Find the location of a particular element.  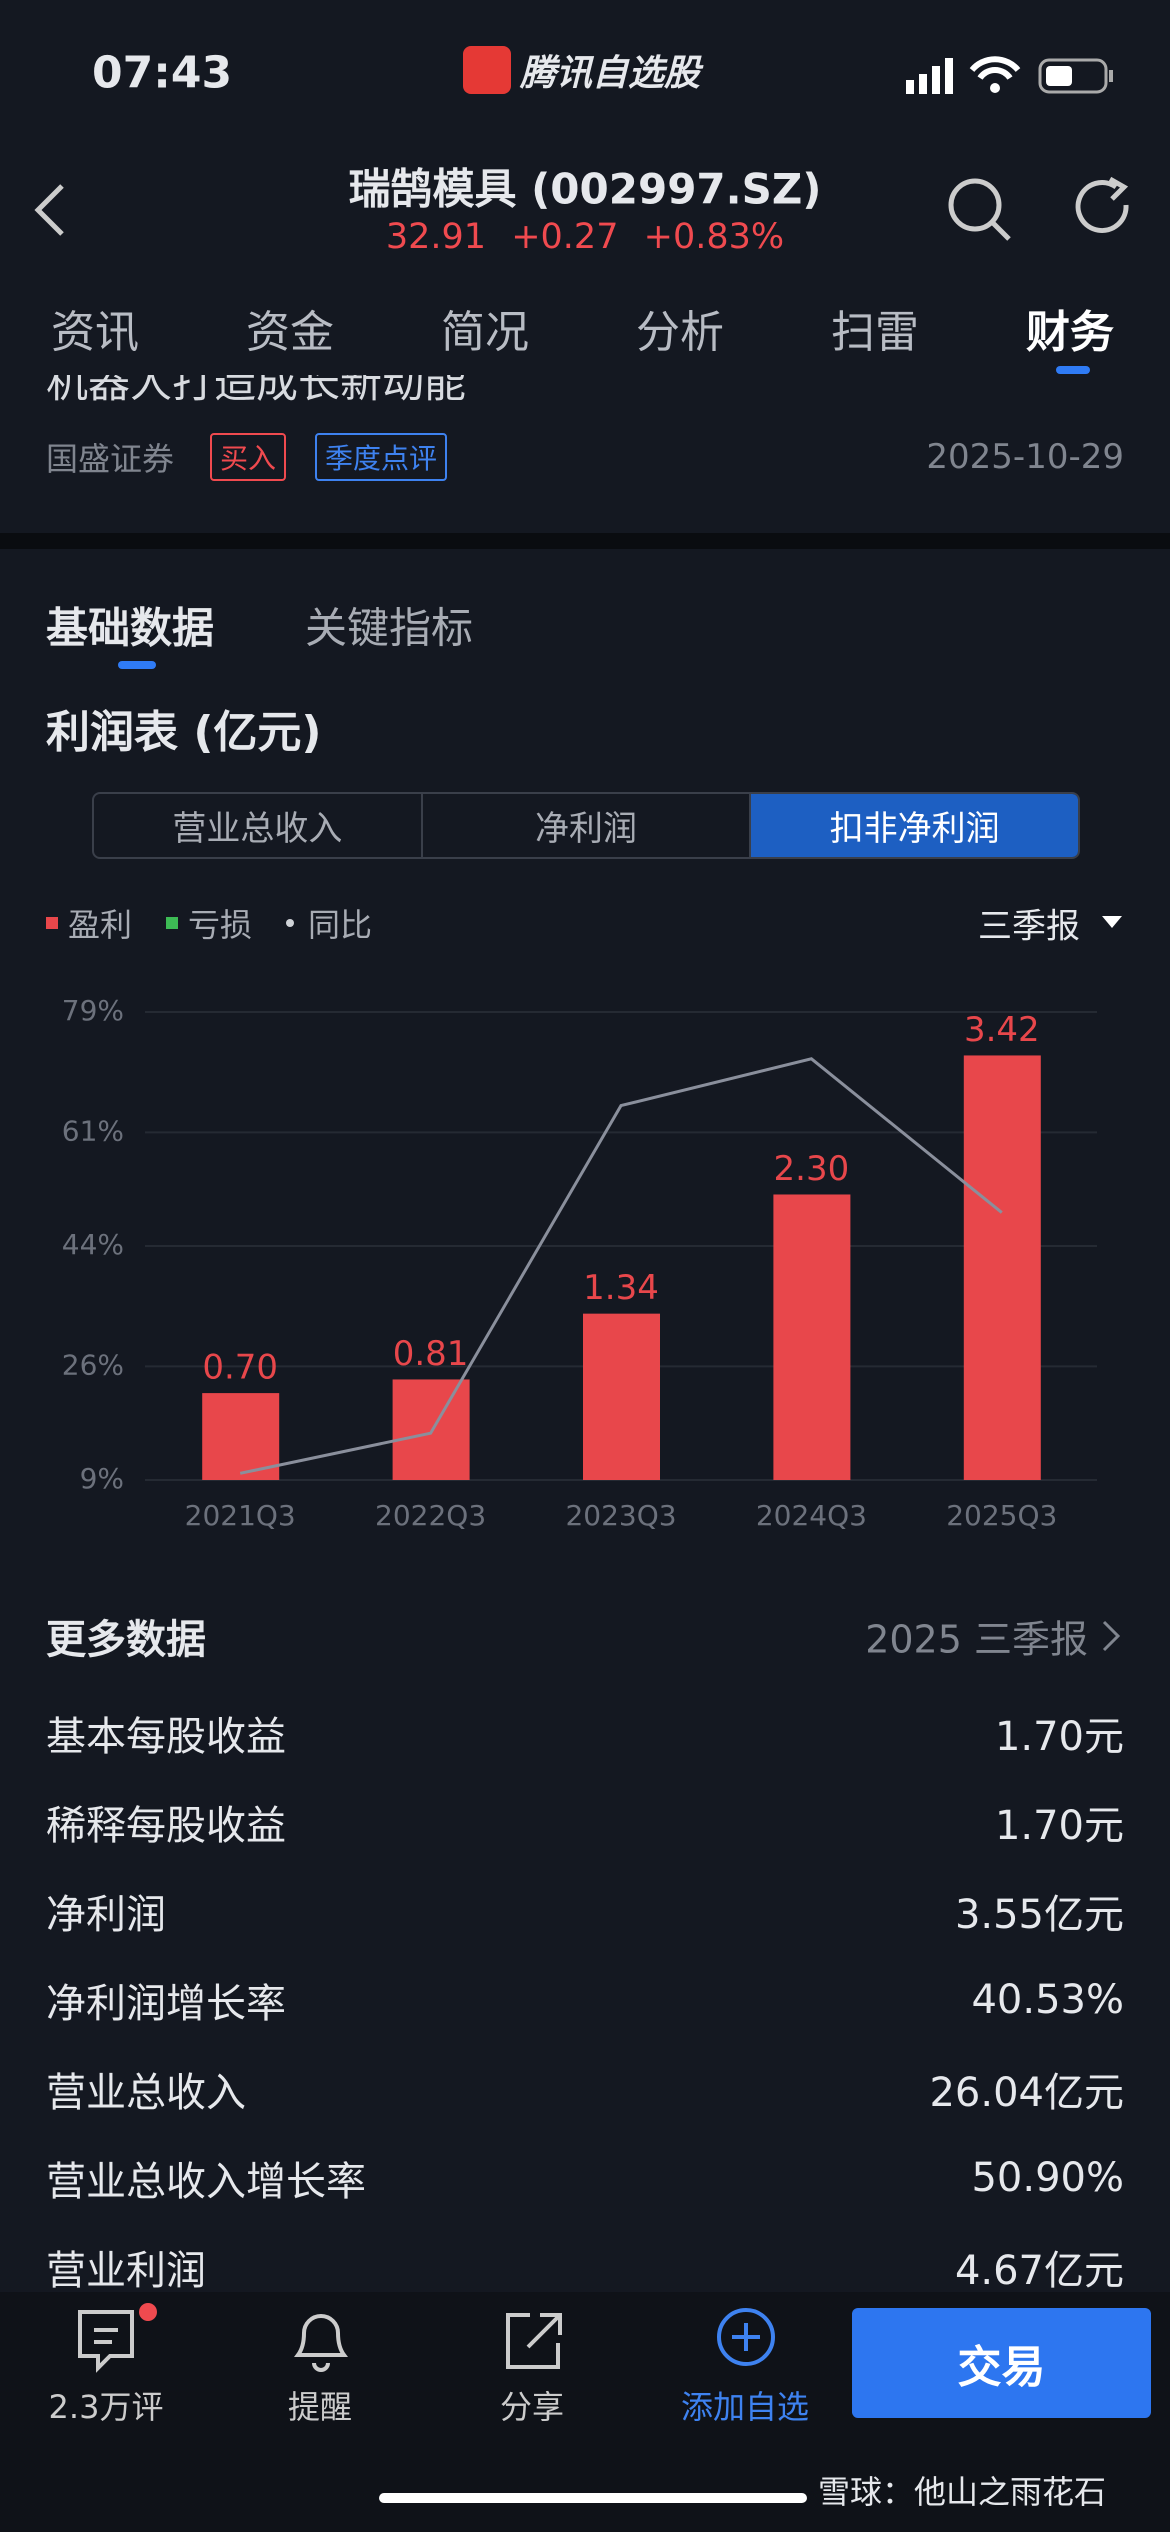

price: 32.91 is located at coordinates (436, 237).